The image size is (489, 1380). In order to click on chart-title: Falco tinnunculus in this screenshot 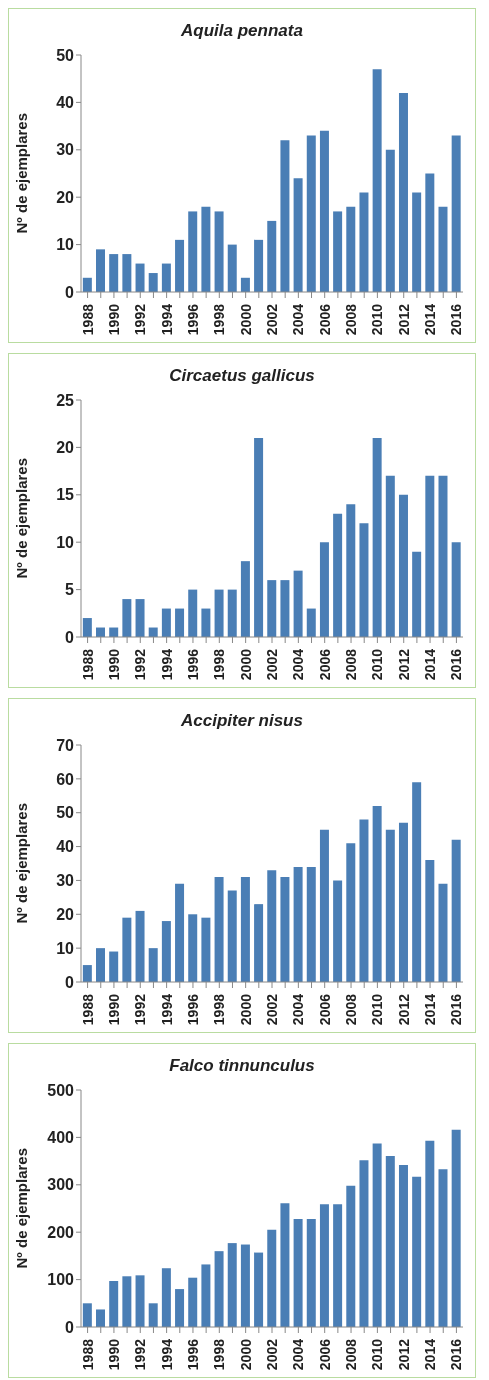, I will do `click(242, 1066)`.